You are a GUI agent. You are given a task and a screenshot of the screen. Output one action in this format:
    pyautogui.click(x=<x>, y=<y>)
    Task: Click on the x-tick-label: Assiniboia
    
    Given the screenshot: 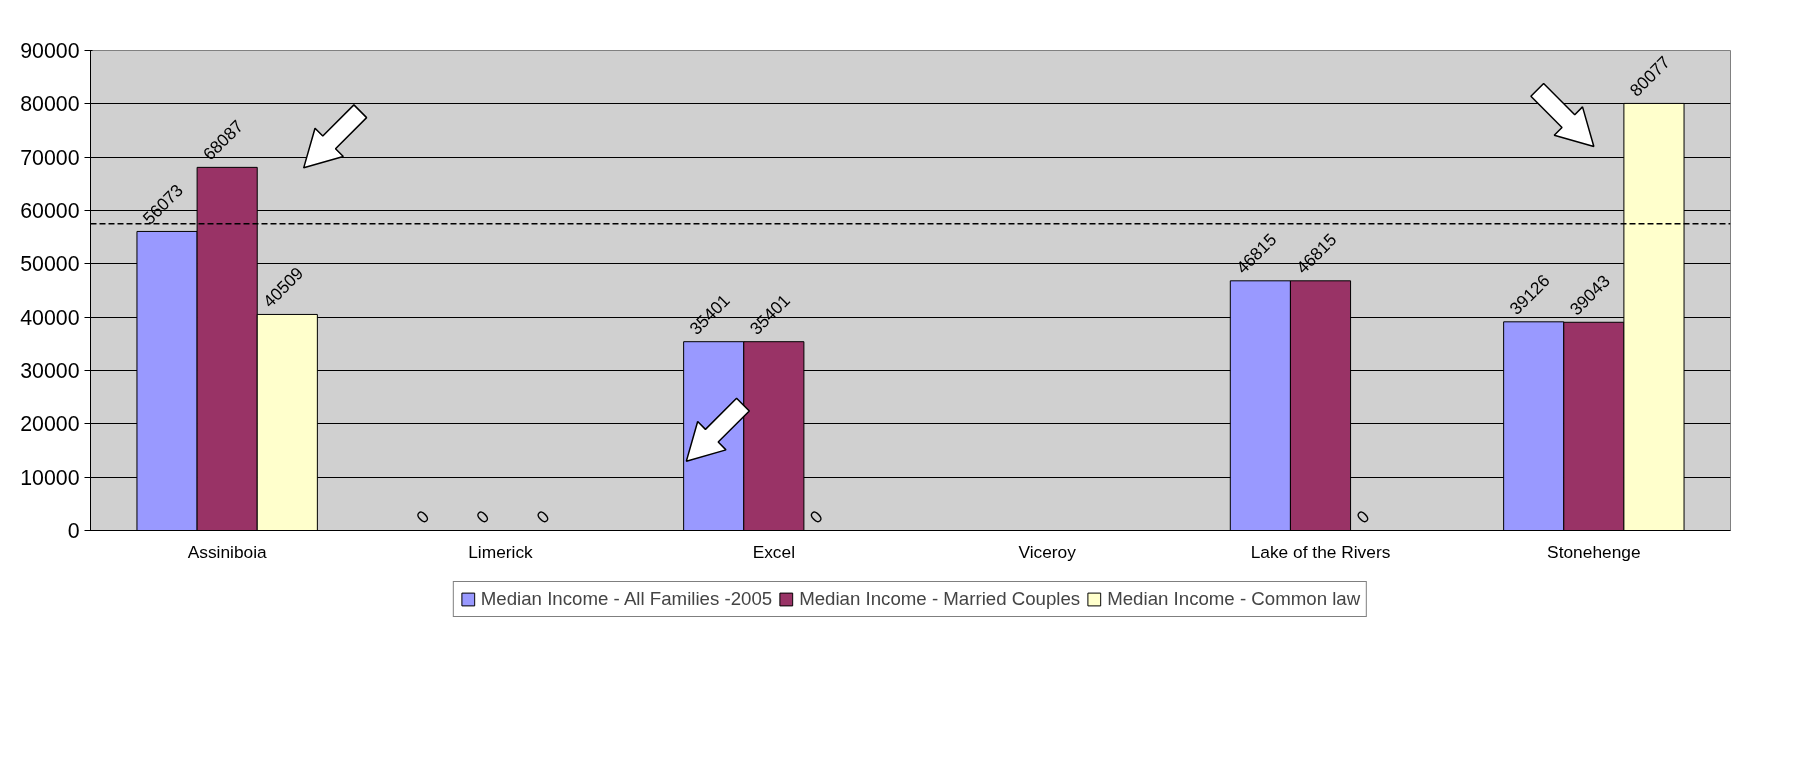 What is the action you would take?
    pyautogui.click(x=227, y=551)
    